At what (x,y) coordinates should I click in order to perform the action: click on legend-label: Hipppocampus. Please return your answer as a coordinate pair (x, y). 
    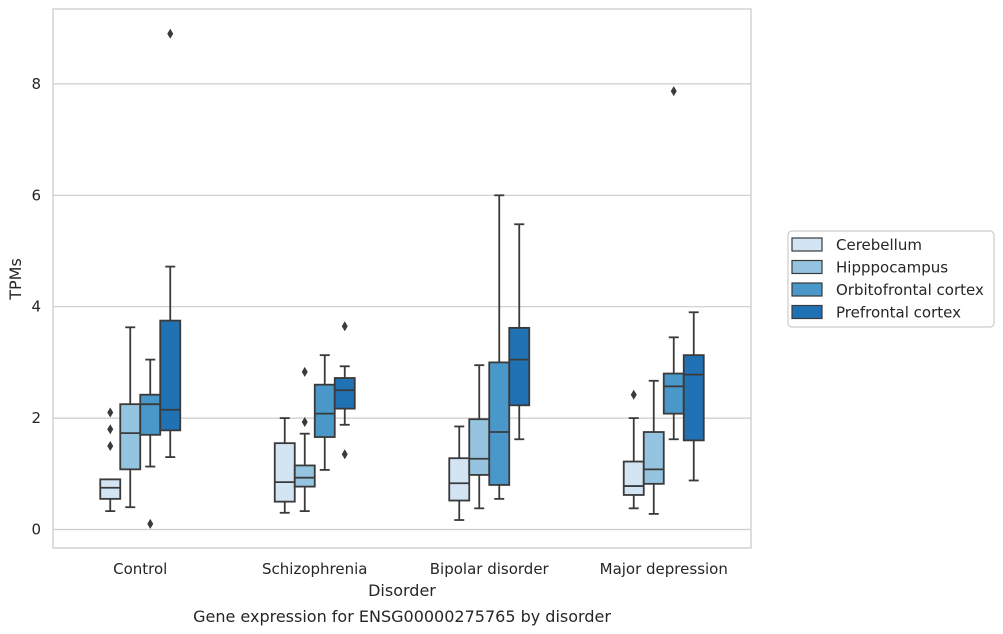
    Looking at the image, I should click on (892, 268).